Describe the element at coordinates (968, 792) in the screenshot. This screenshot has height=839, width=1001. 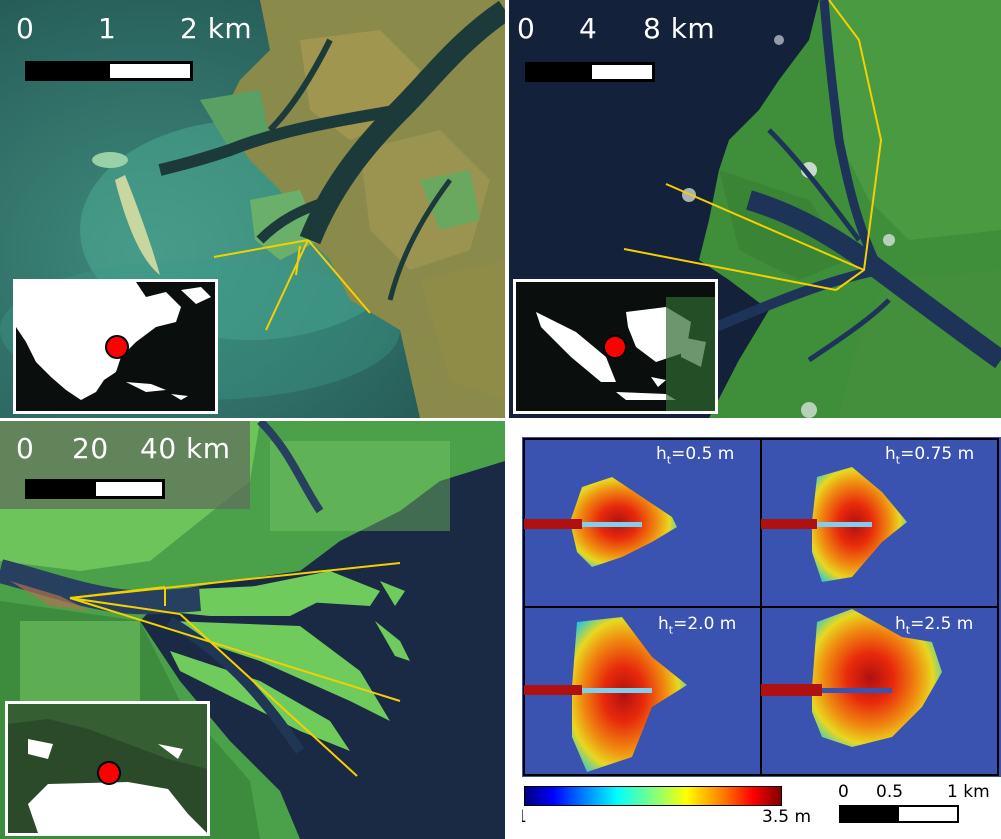
I see `scale-label-end: 1 km` at that location.